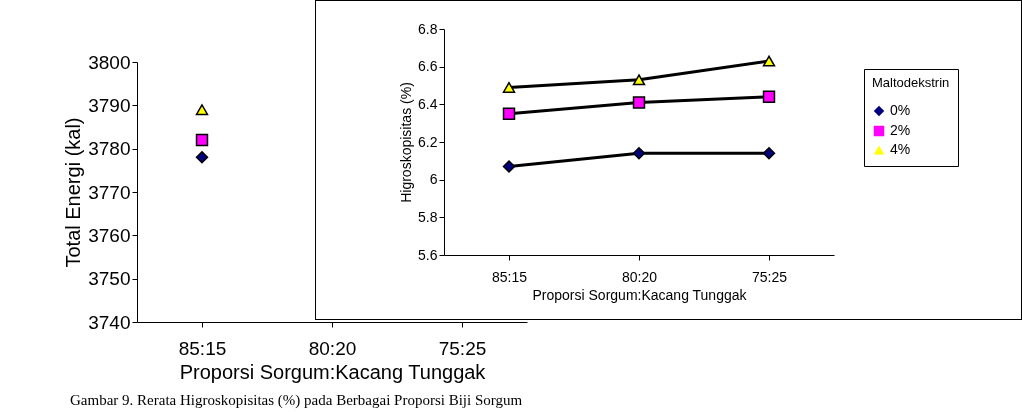  I want to click on y-tick-label: 6.6, so click(428, 66).